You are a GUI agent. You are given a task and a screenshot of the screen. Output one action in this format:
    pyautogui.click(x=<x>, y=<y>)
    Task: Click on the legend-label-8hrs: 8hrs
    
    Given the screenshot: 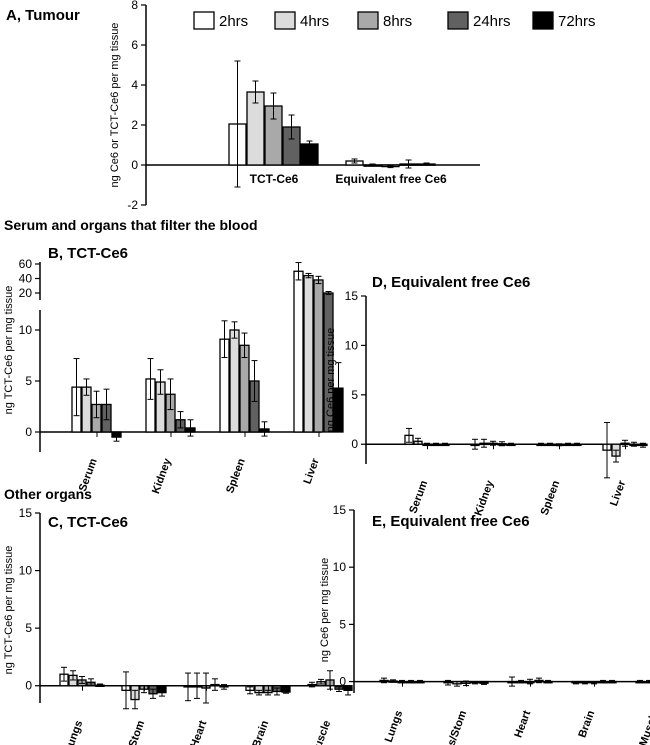 What is the action you would take?
    pyautogui.click(x=397, y=21)
    